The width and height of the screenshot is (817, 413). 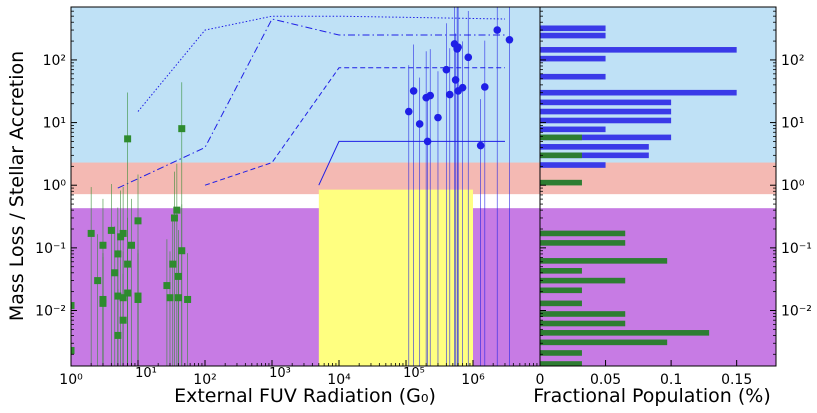 I want to click on hist-x-tick-label: 0.05, so click(x=605, y=380).